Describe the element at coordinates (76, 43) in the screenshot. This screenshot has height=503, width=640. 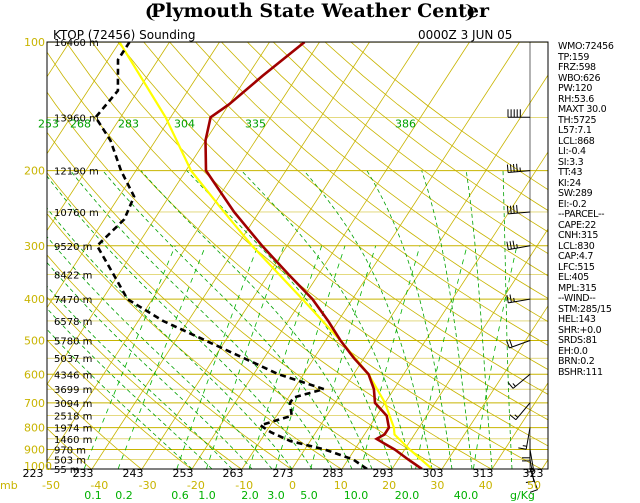
I see `height-label: 16460 m` at that location.